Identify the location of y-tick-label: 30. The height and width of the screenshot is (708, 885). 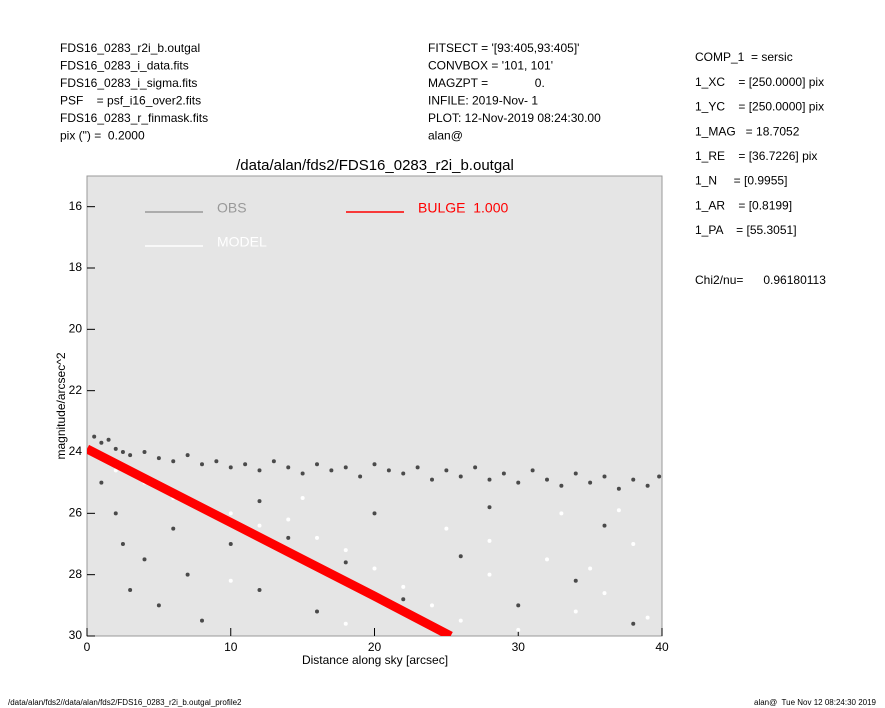
(76, 635).